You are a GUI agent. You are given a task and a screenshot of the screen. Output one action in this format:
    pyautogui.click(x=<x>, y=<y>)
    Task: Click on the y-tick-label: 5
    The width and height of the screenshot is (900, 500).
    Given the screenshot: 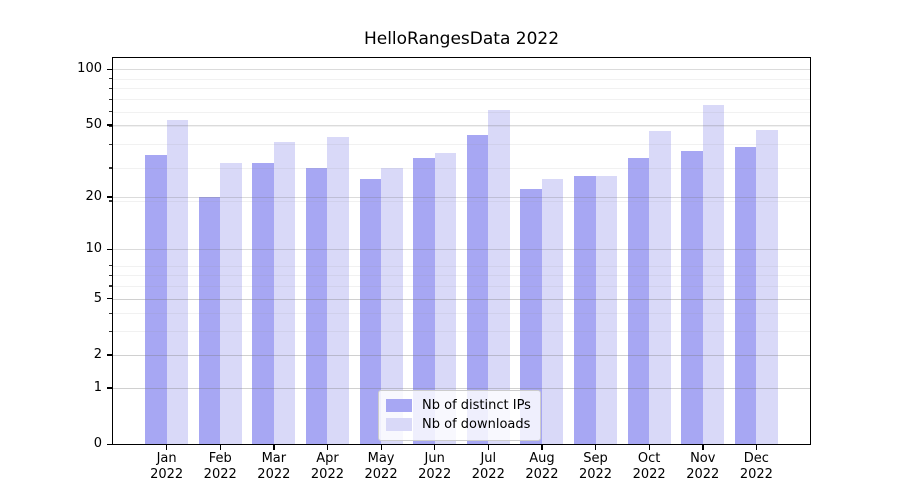 What is the action you would take?
    pyautogui.click(x=97, y=298)
    